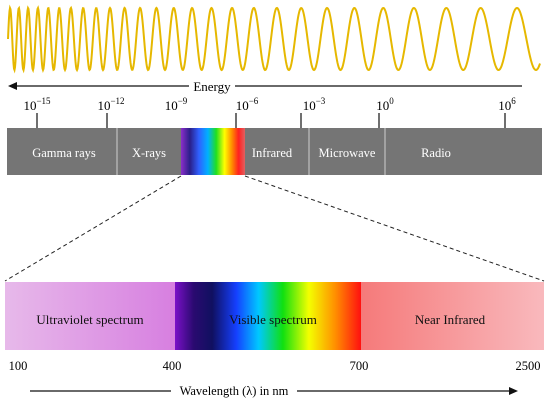 The height and width of the screenshot is (404, 550). I want to click on wavelength-tick-label: 10⁻¹², so click(110, 104).